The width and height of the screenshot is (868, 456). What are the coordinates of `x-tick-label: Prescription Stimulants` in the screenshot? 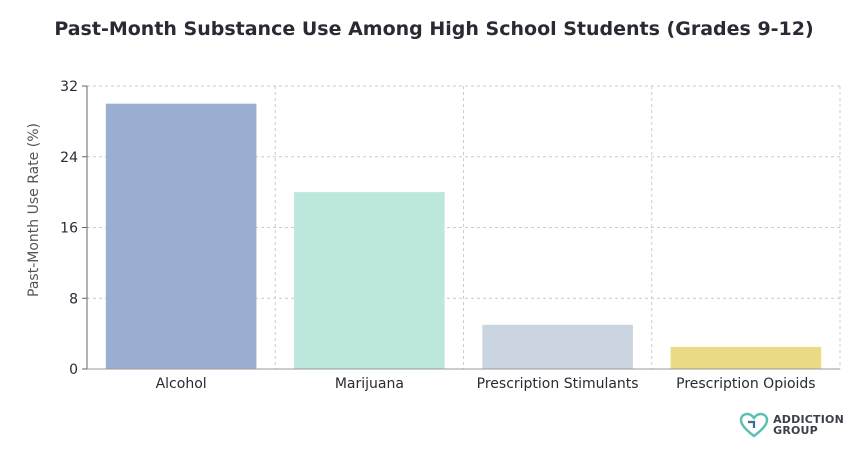 It's located at (558, 384).